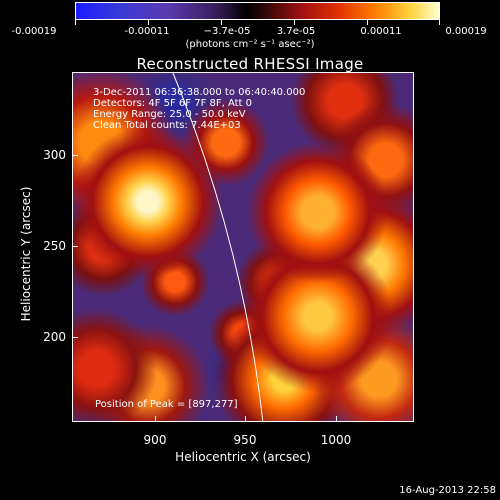 The width and height of the screenshot is (500, 500). What do you see at coordinates (336, 440) in the screenshot?
I see `x-tick-label: 1000` at bounding box center [336, 440].